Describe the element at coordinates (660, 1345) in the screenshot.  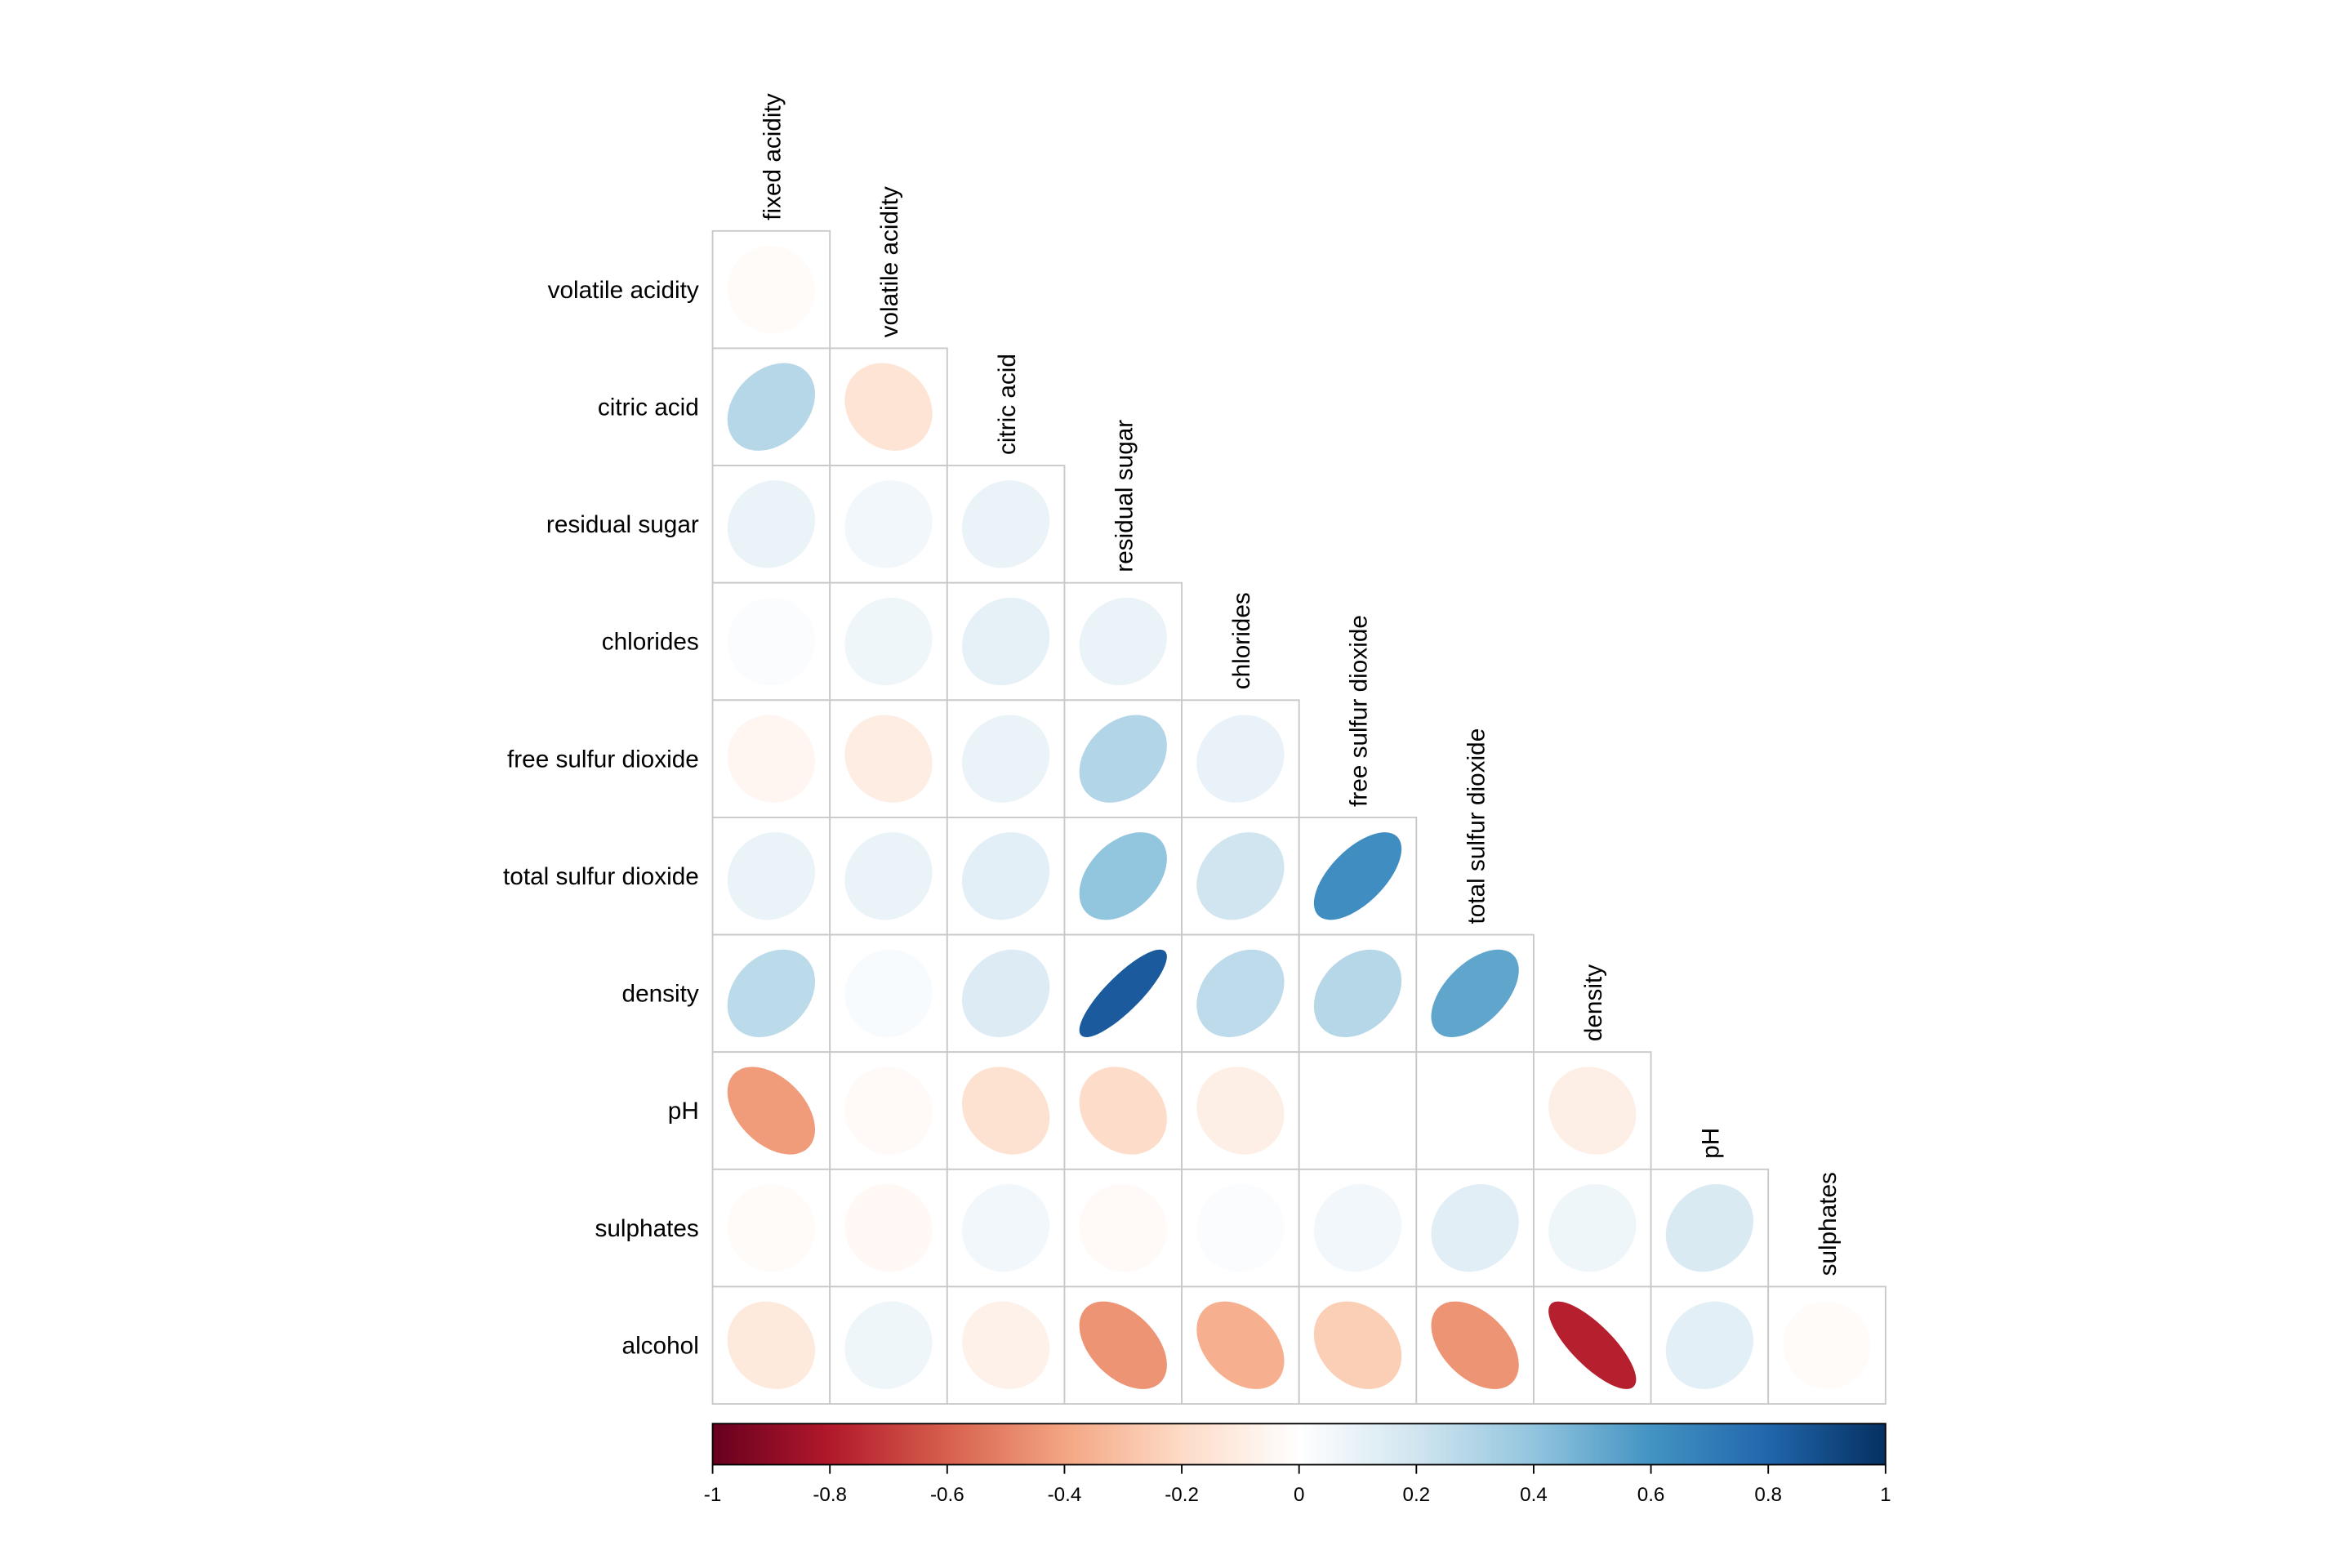
I see `row-label: alcohol` at that location.